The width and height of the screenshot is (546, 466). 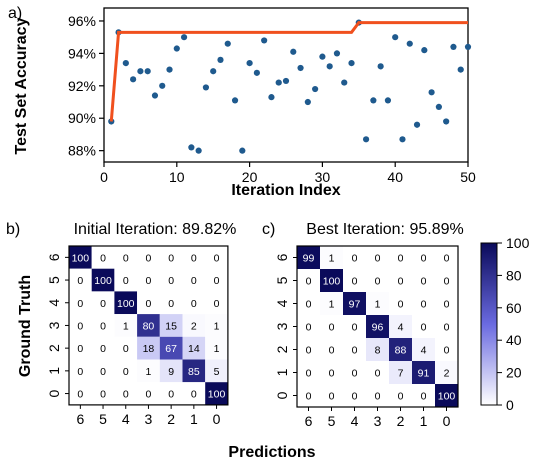 I want to click on matrix-c-cell-value: 100, so click(x=447, y=397).